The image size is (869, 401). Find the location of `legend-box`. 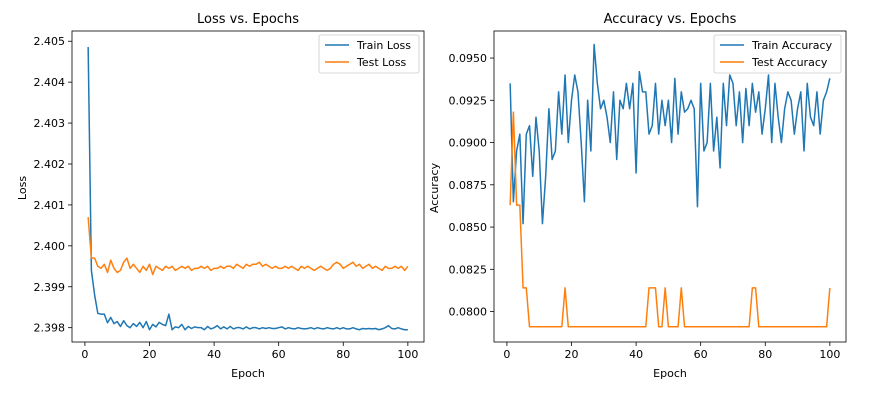

legend-box is located at coordinates (777, 54).